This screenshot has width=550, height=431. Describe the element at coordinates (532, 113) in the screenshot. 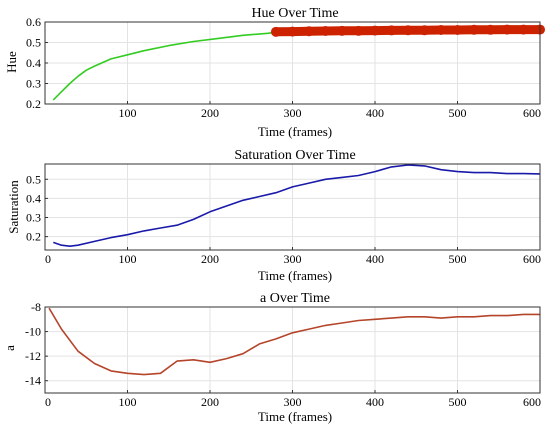

I see `hue-x-tick-label: 600` at that location.